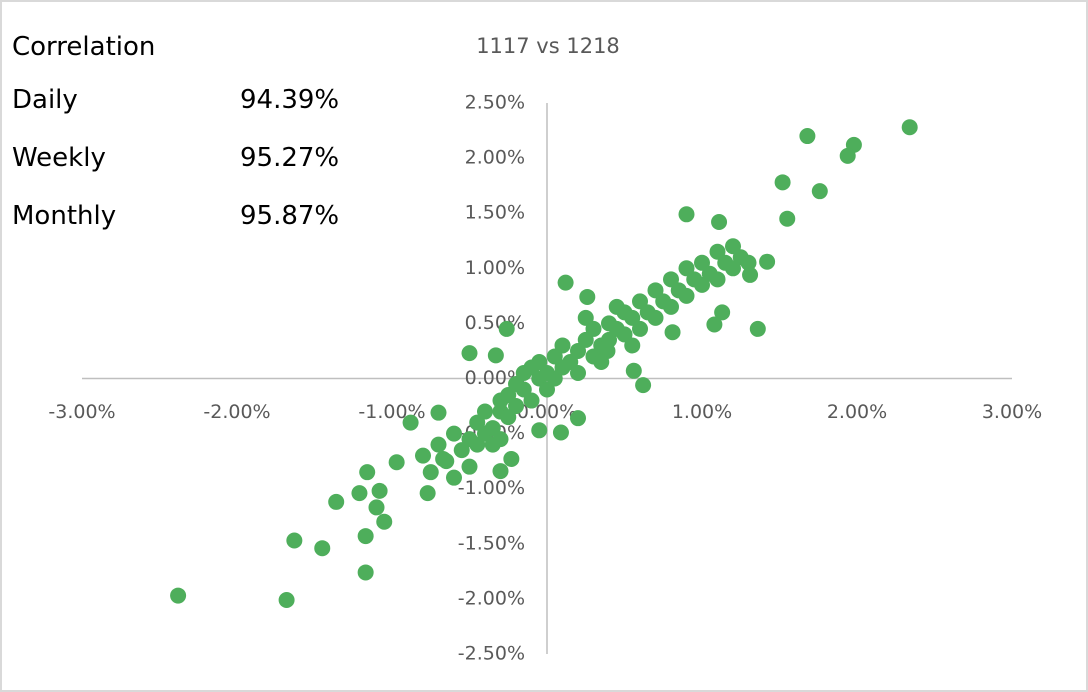  I want to click on y-tick-label: 2.50%, so click(495, 103).